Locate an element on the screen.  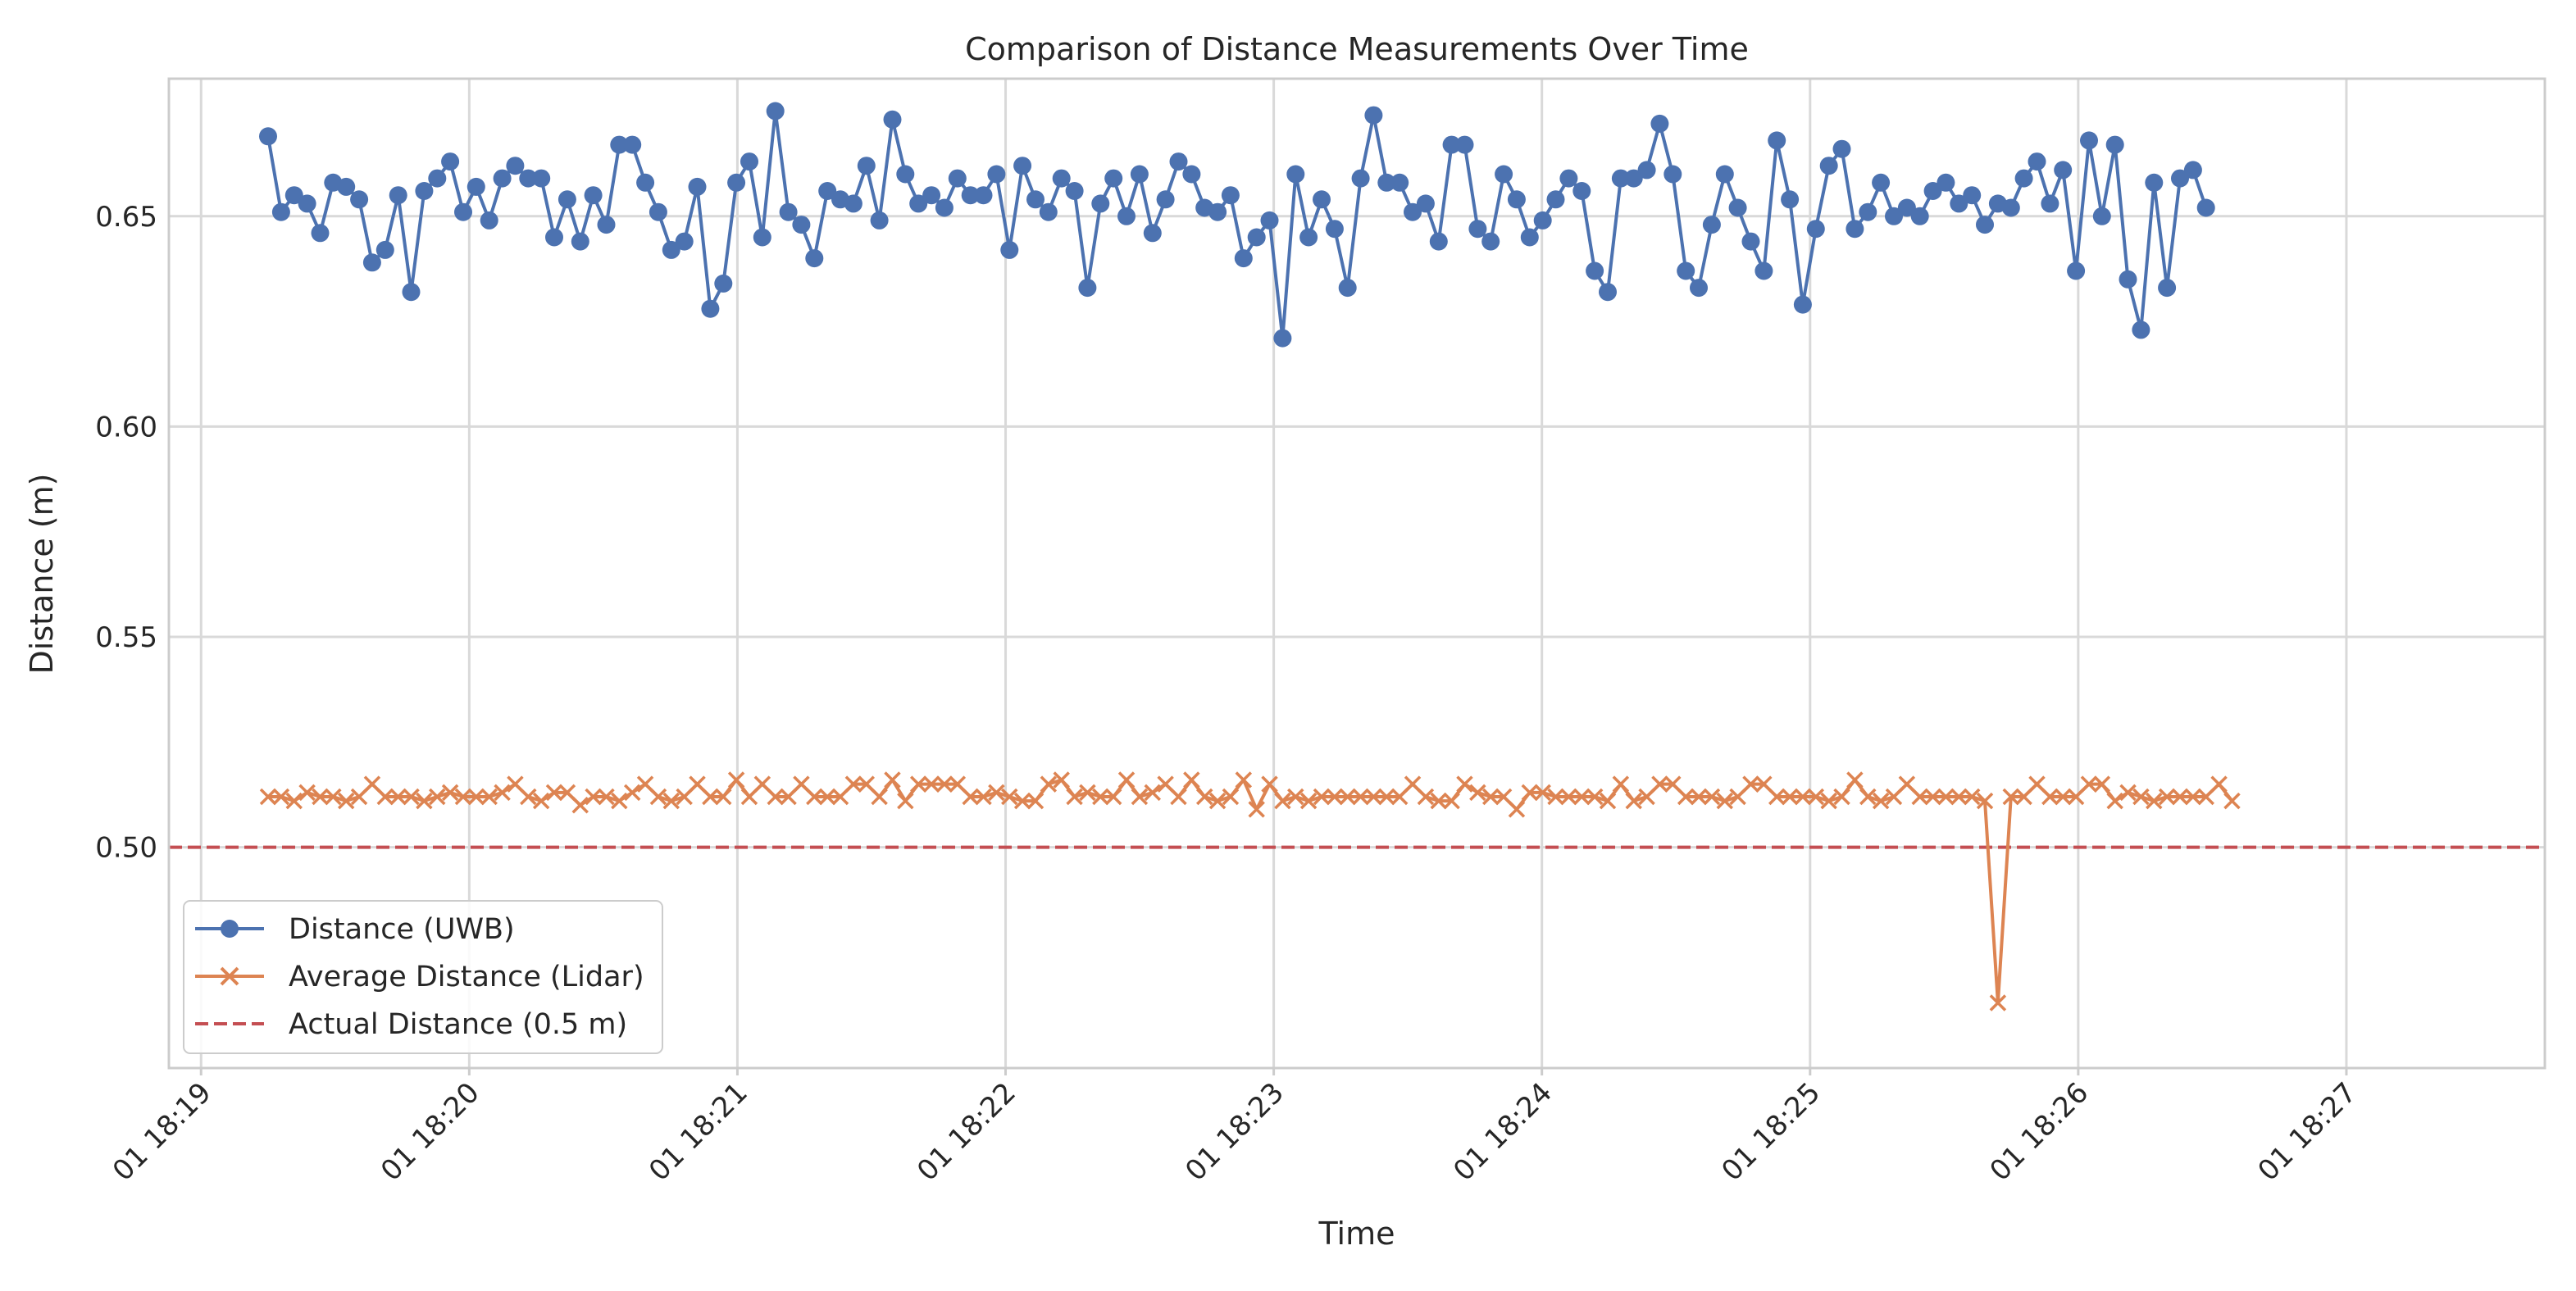
y-axis-label: Distance (m) is located at coordinates (42, 574).